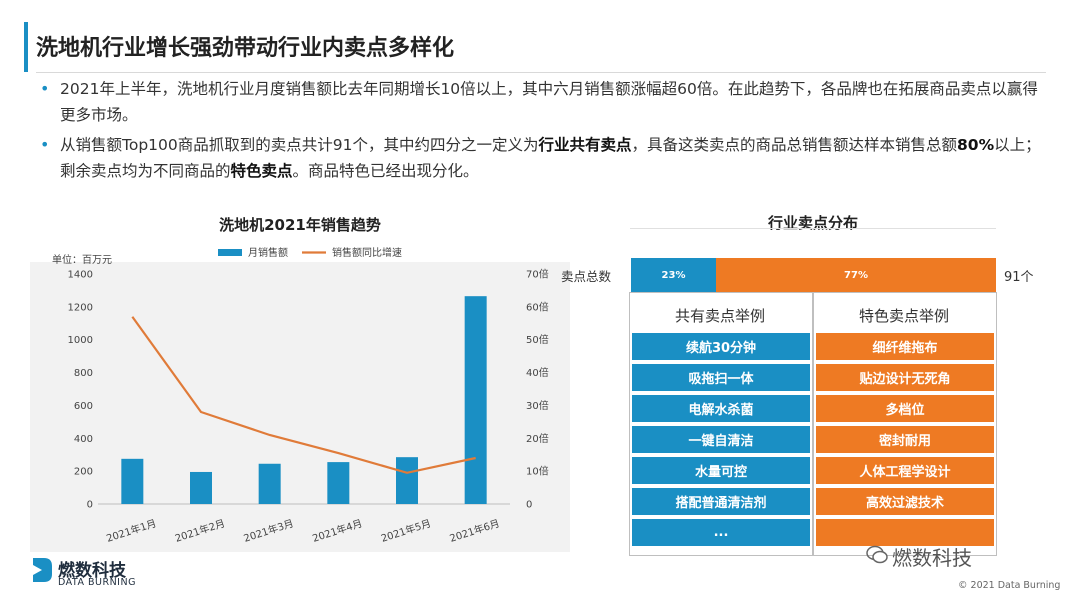  I want to click on x-tick-label: 2021年2月, so click(199, 530).